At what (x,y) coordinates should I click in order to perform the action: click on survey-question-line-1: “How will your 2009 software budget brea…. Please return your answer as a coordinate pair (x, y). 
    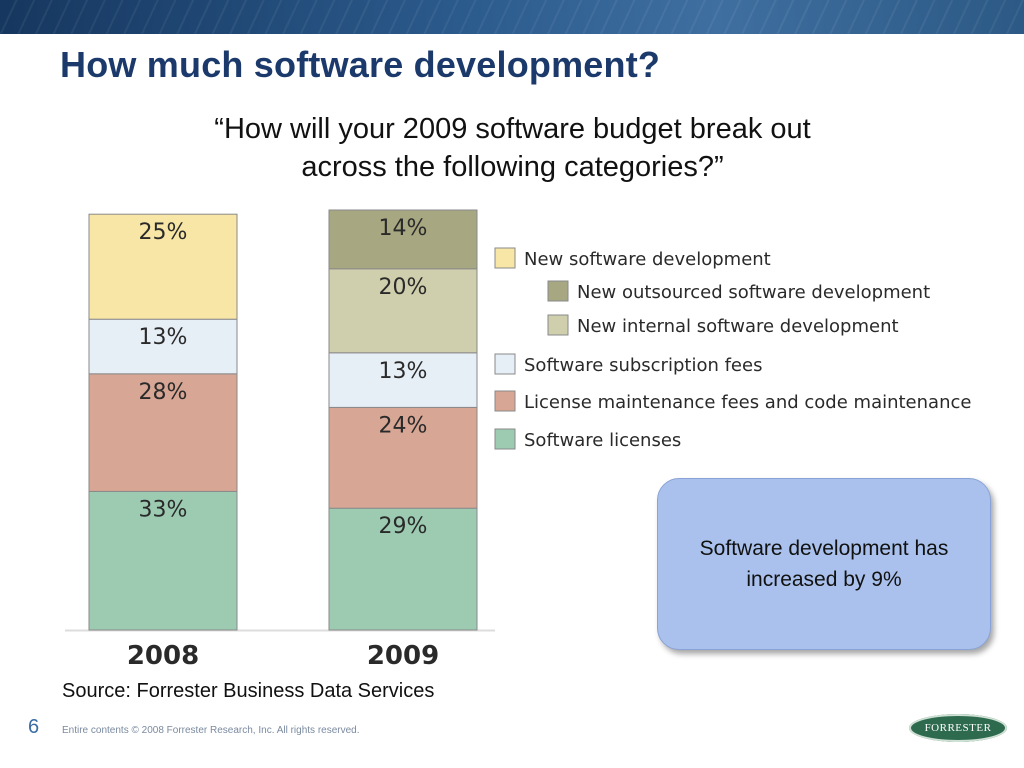
    Looking at the image, I should click on (512, 129).